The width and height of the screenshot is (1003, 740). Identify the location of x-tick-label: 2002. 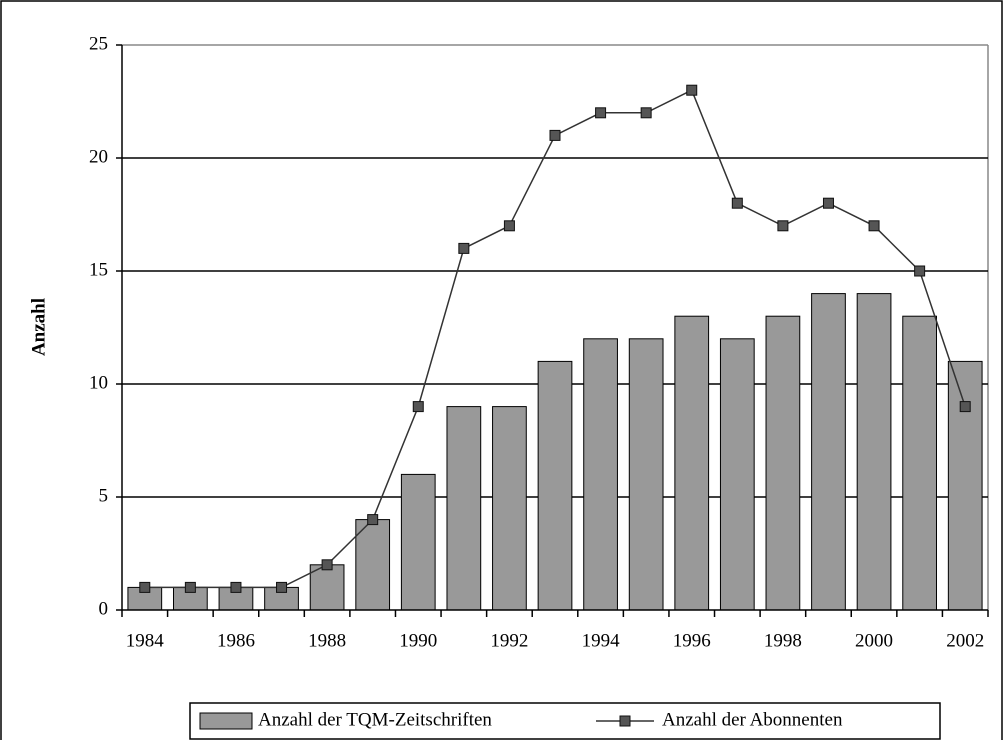
(965, 640).